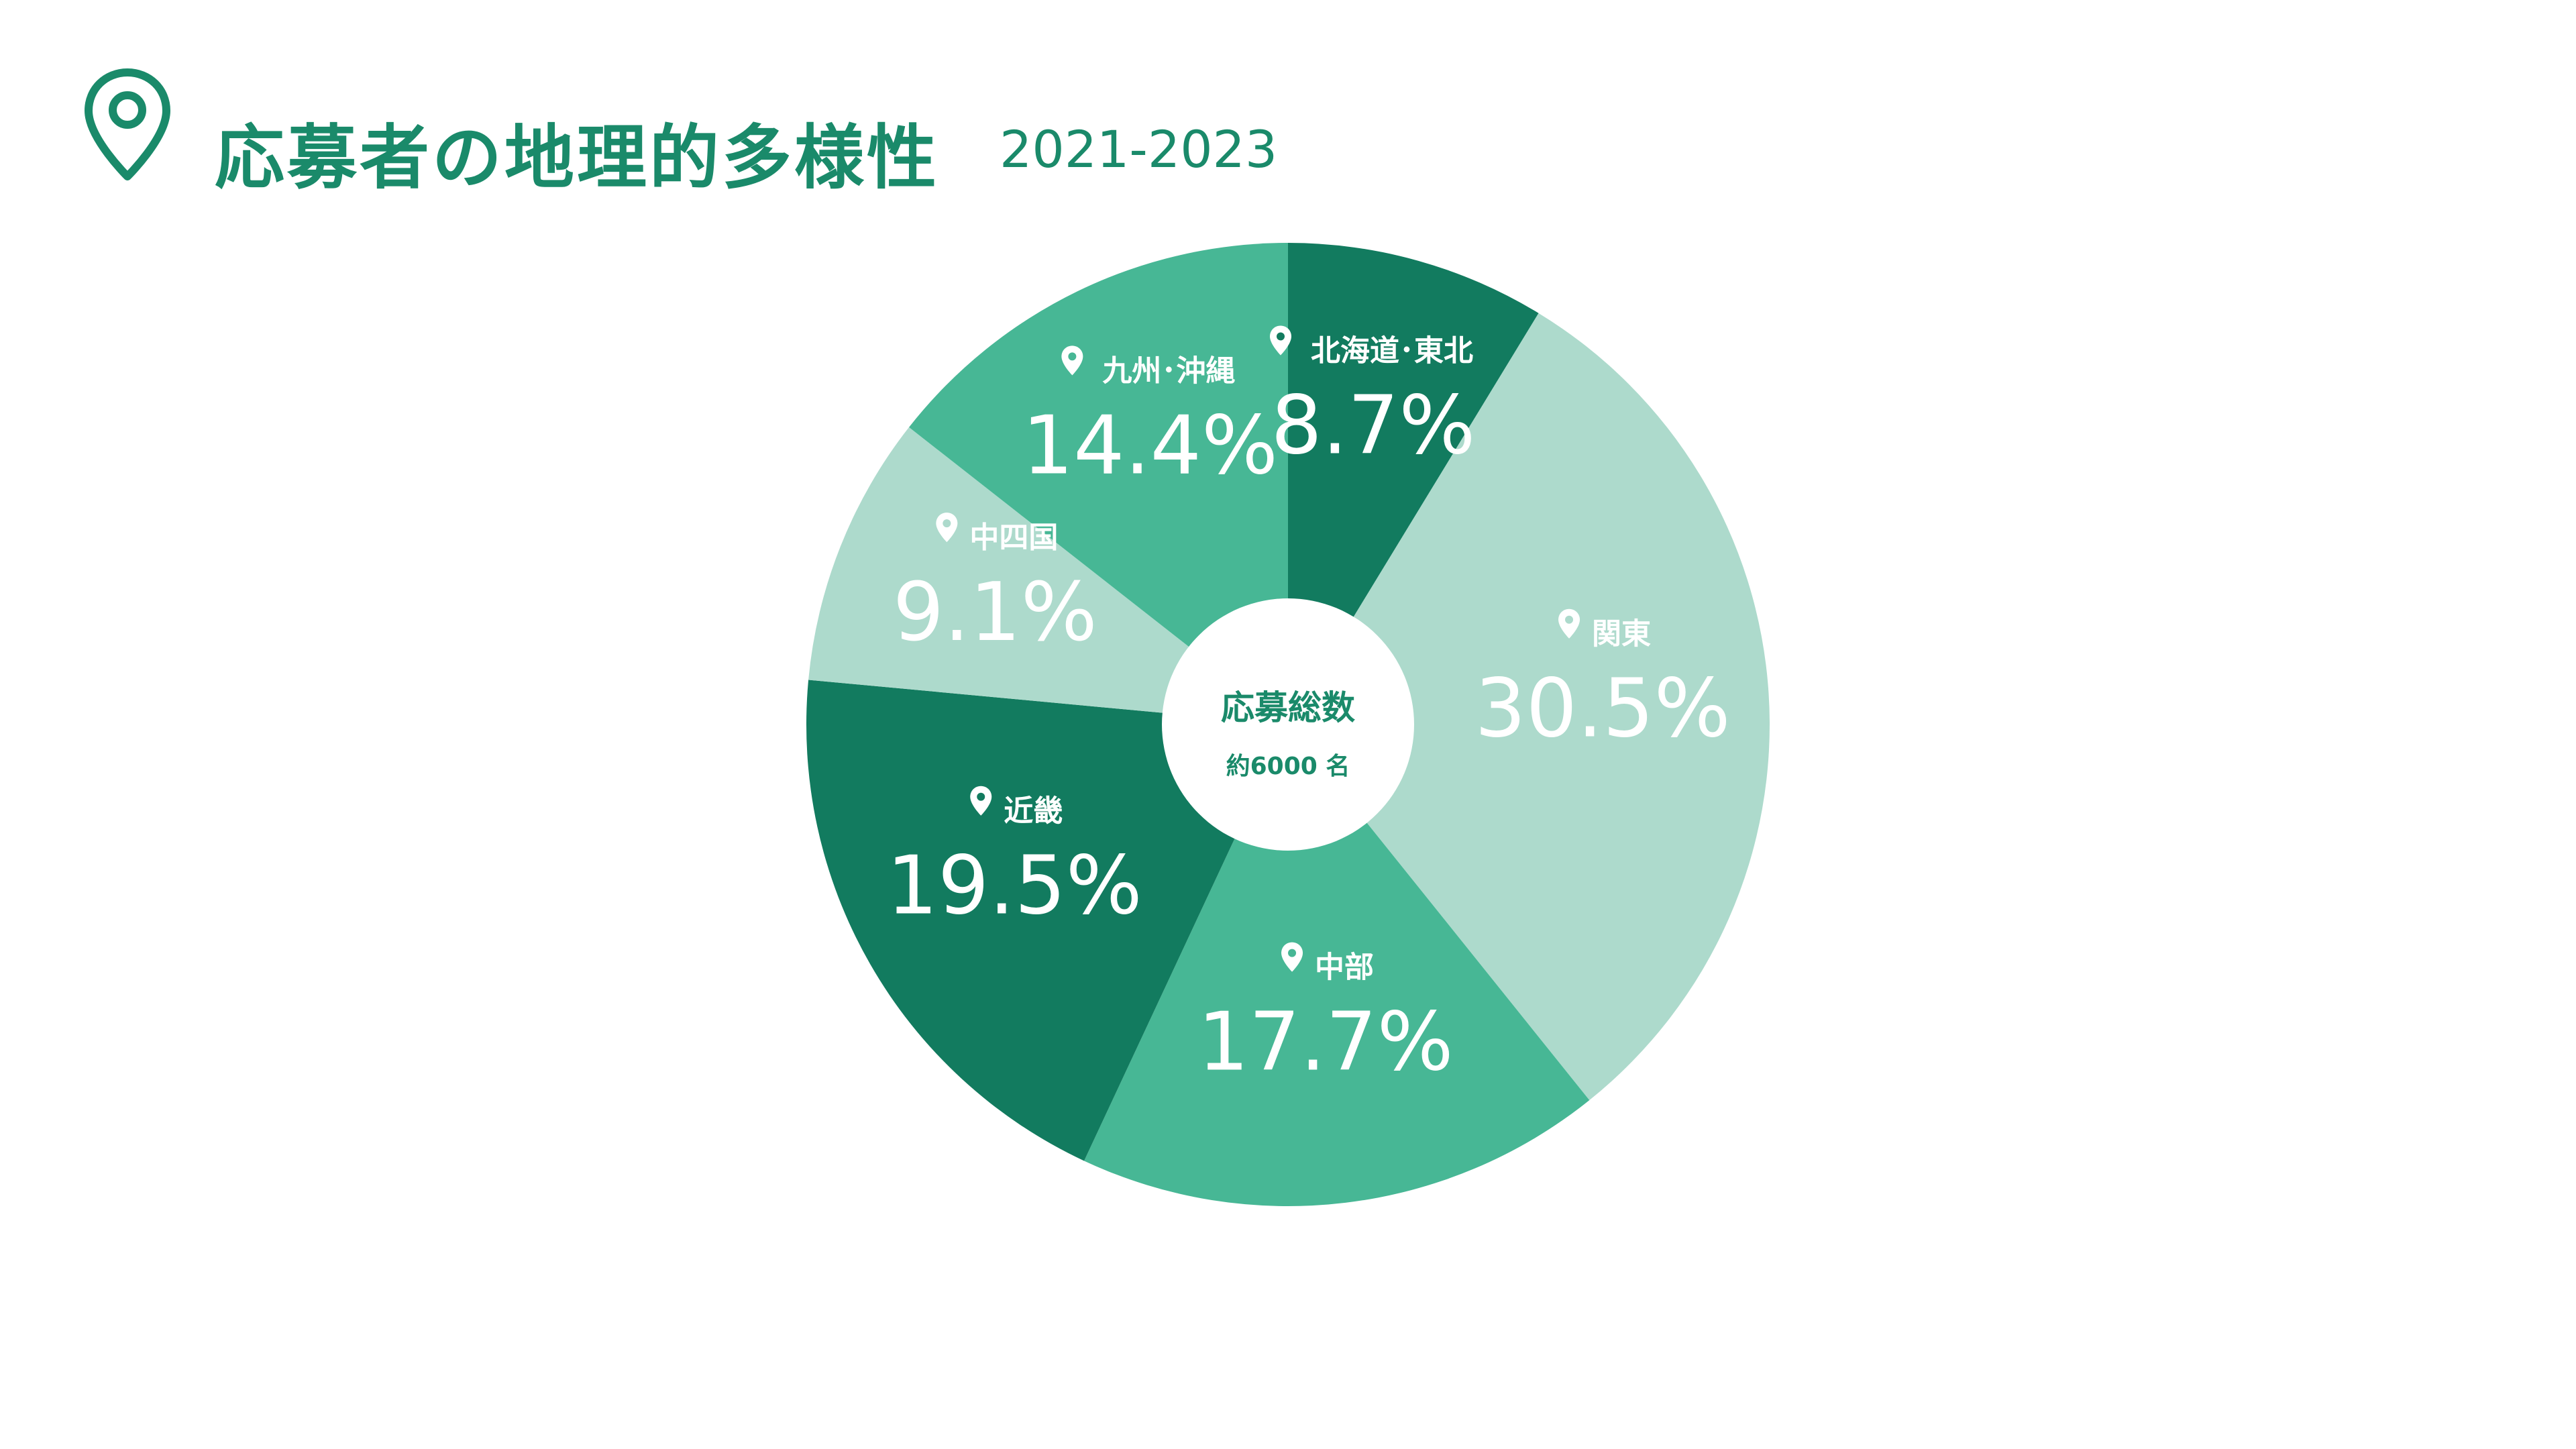 This screenshot has width=2576, height=1449. I want to click on total-value: 約6000 名, so click(1288, 766).